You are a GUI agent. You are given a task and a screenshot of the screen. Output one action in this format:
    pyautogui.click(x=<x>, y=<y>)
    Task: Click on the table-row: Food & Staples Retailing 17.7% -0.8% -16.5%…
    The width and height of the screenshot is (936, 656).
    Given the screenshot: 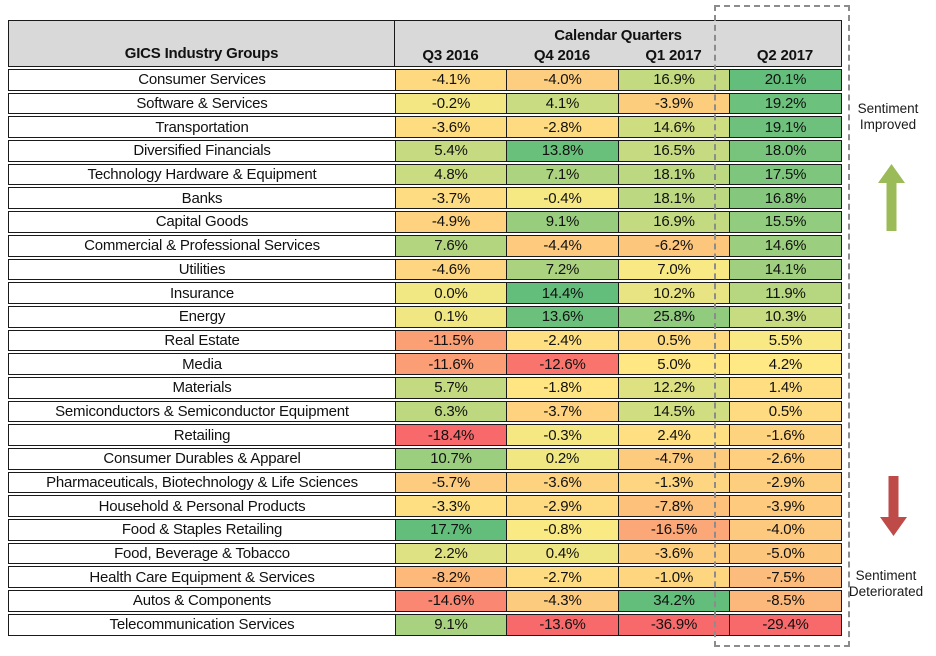 What is the action you would take?
    pyautogui.click(x=425, y=530)
    